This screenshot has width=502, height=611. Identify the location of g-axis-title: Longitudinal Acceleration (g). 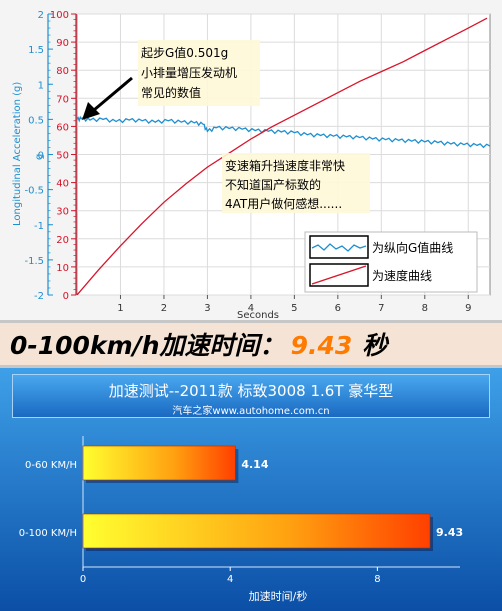
(17, 154).